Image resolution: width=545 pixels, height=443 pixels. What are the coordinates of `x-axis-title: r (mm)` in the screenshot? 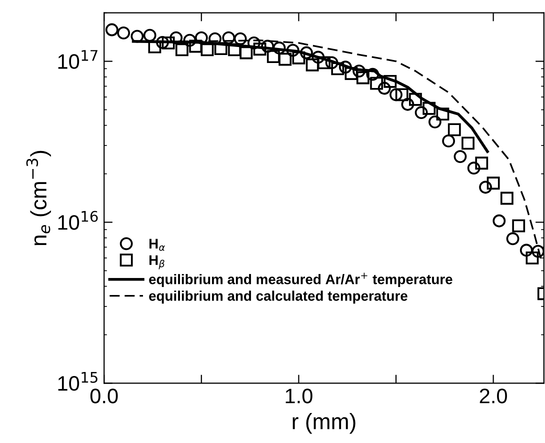 It's located at (324, 423).